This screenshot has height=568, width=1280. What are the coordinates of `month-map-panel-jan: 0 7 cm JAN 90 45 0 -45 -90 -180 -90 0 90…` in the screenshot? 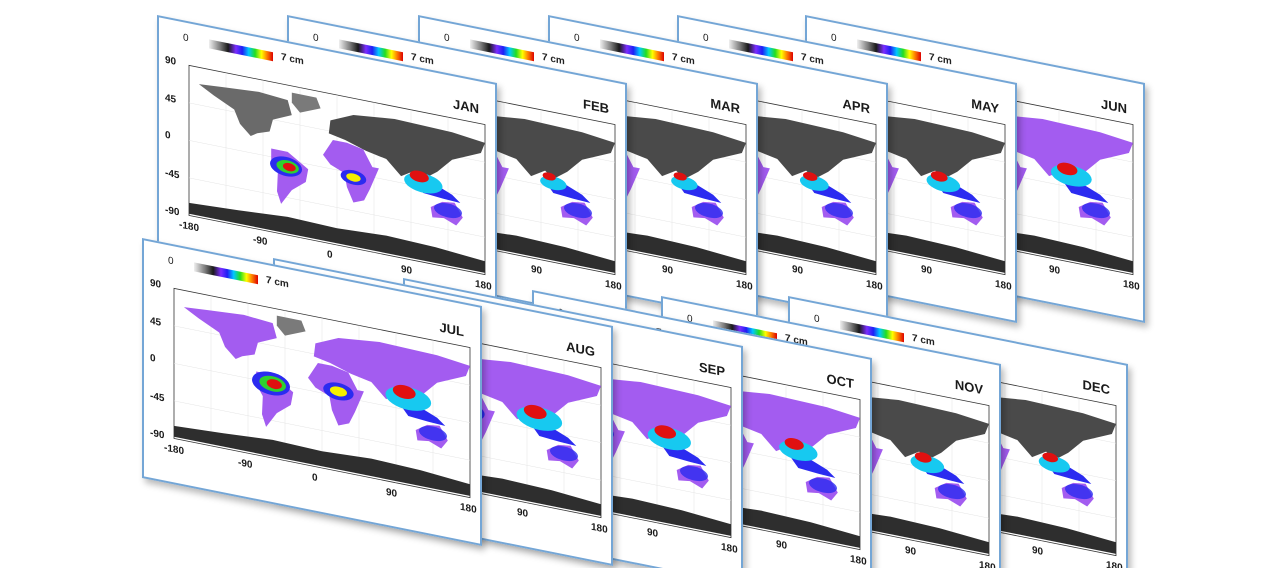 It's located at (327, 169).